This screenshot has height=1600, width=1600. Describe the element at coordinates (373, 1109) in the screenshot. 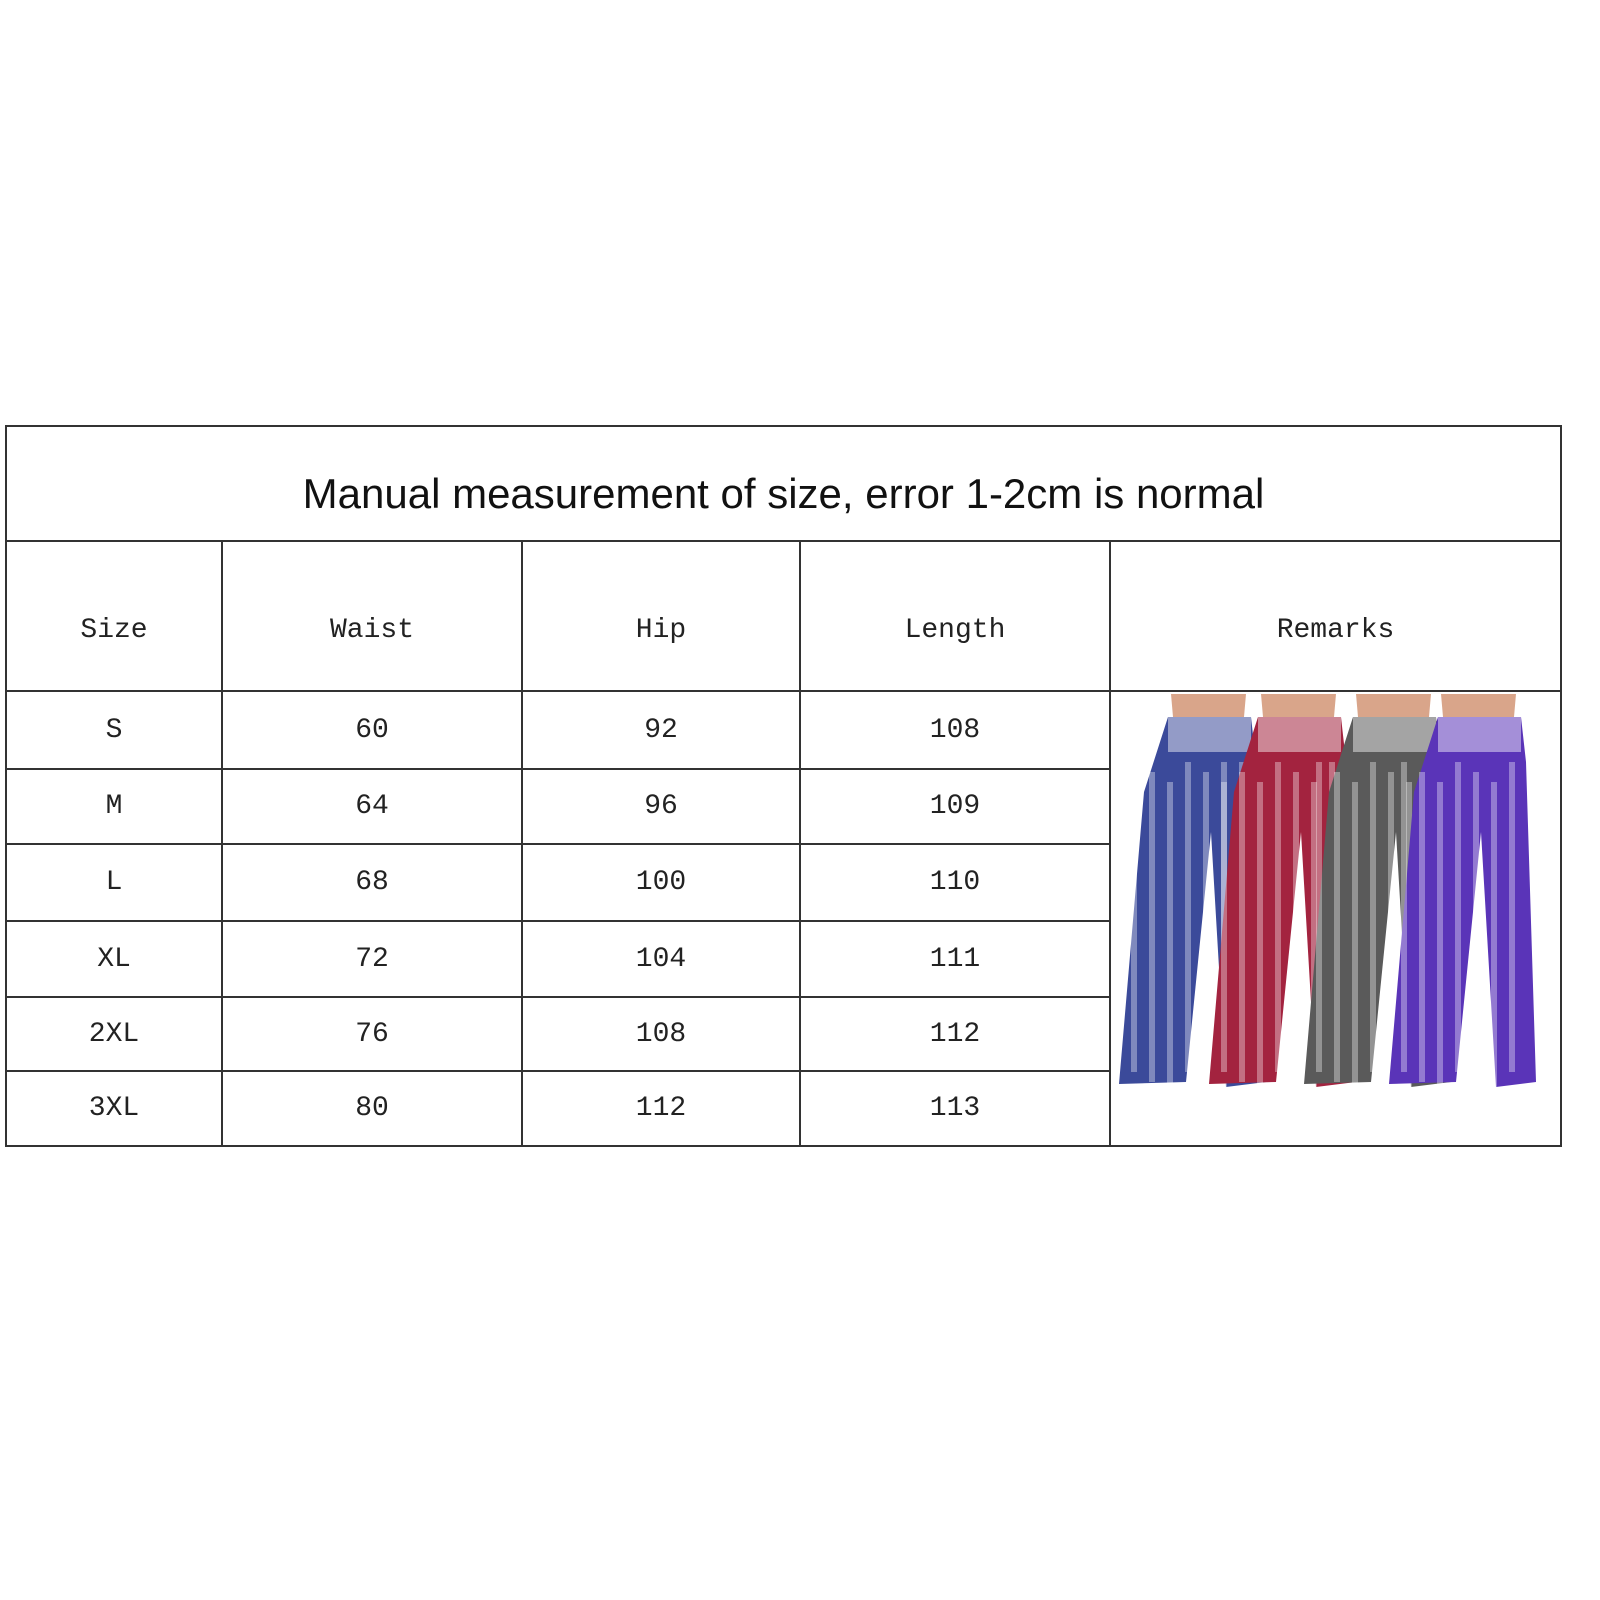

I see `table-cell: 80` at that location.